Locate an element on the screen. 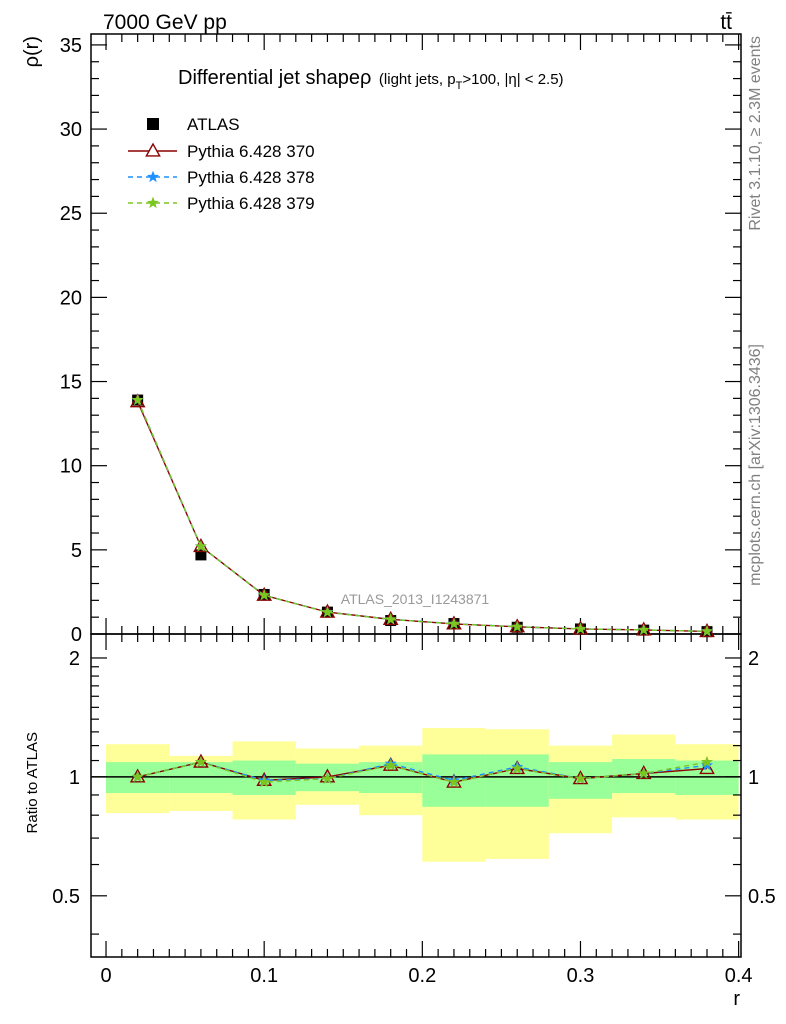 The height and width of the screenshot is (1024, 786). y-tick-label: 25 is located at coordinates (71, 214).